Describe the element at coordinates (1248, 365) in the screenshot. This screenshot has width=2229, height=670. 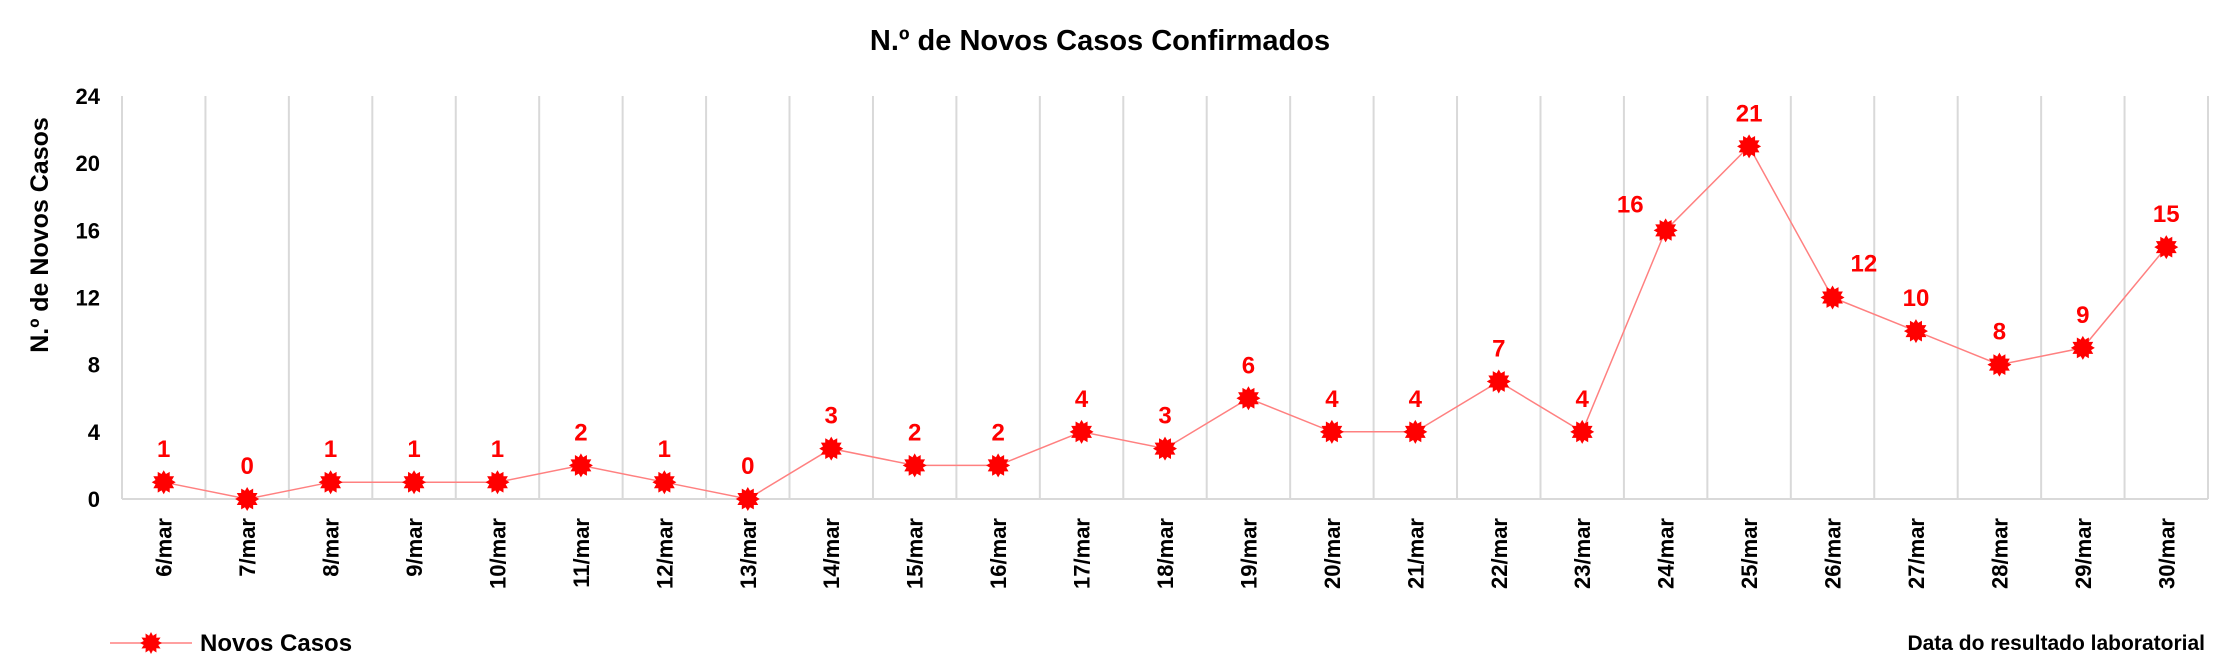
I see `data-label: 6` at that location.